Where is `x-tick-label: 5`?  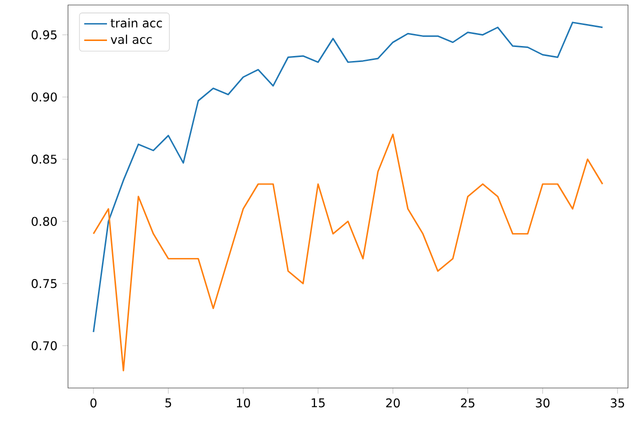
x-tick-label: 5 is located at coordinates (168, 403).